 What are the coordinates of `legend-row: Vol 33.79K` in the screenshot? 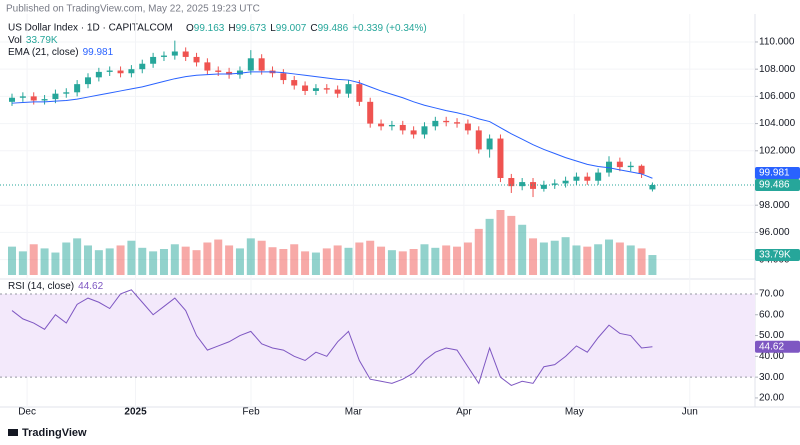 It's located at (33, 40).